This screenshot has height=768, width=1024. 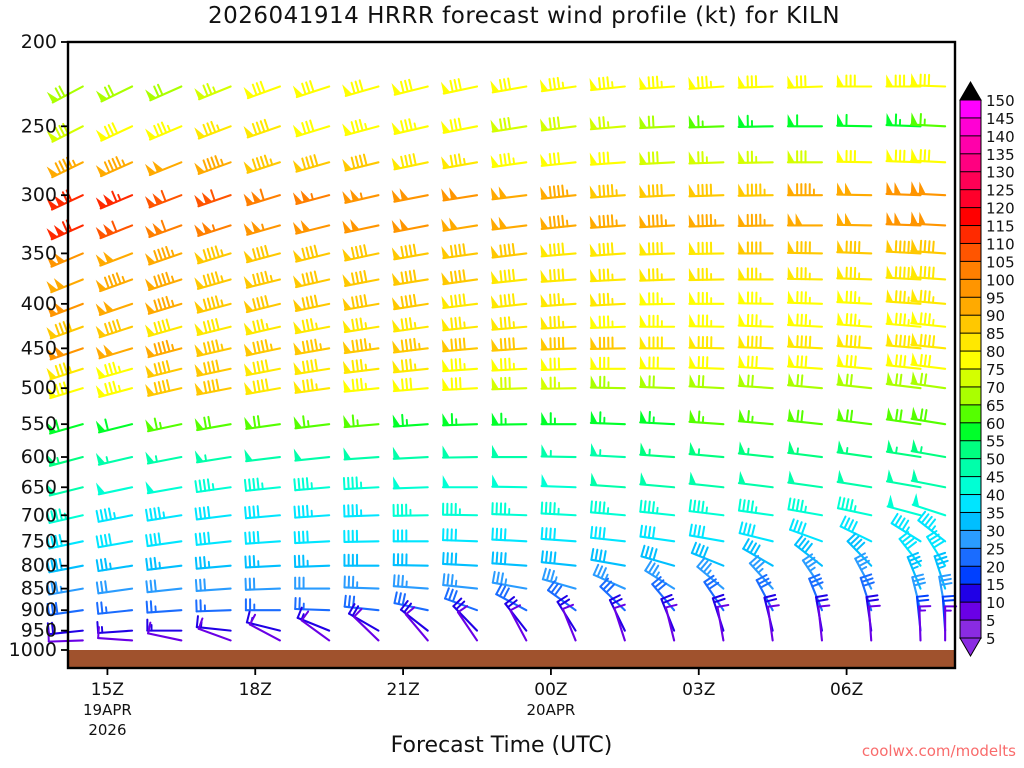 What do you see at coordinates (551, 710) in the screenshot?
I see `x-tick-sublabel: 20APR` at bounding box center [551, 710].